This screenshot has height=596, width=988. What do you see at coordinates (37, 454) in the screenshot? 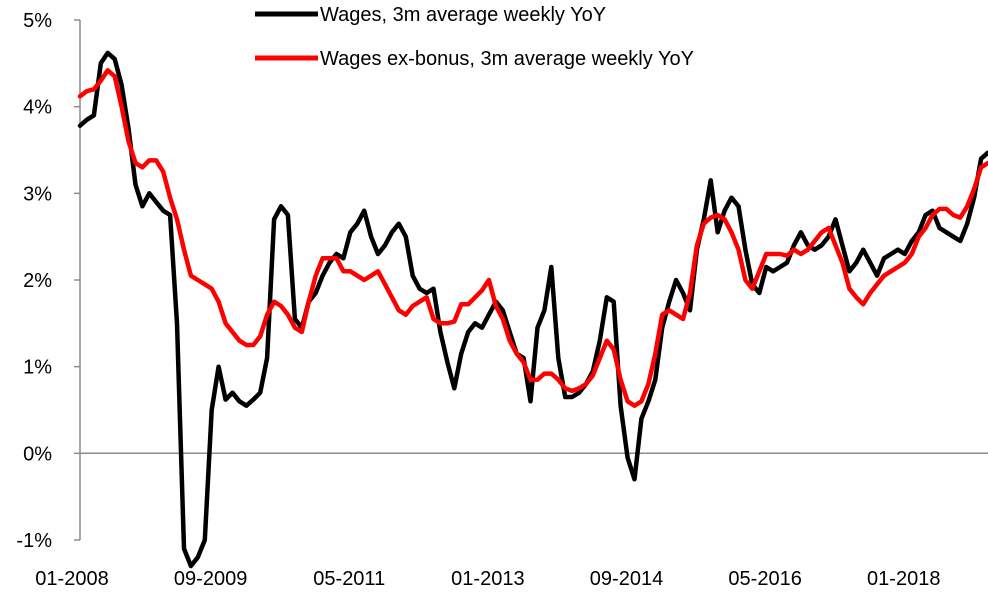
I see `y-tick-label: 0%` at bounding box center [37, 454].